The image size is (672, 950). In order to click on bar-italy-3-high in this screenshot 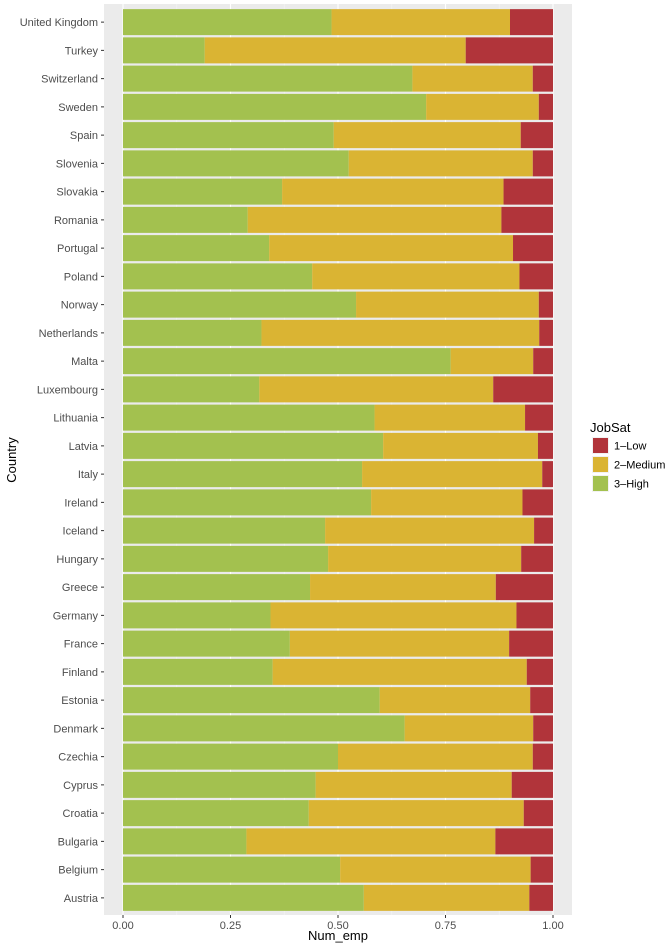, I will do `click(243, 474)`.